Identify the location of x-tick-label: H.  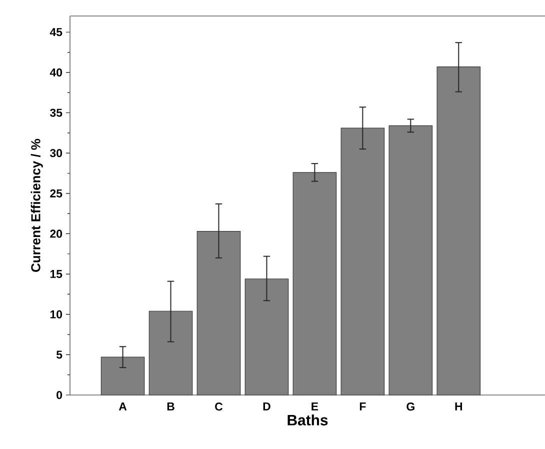
(458, 406).